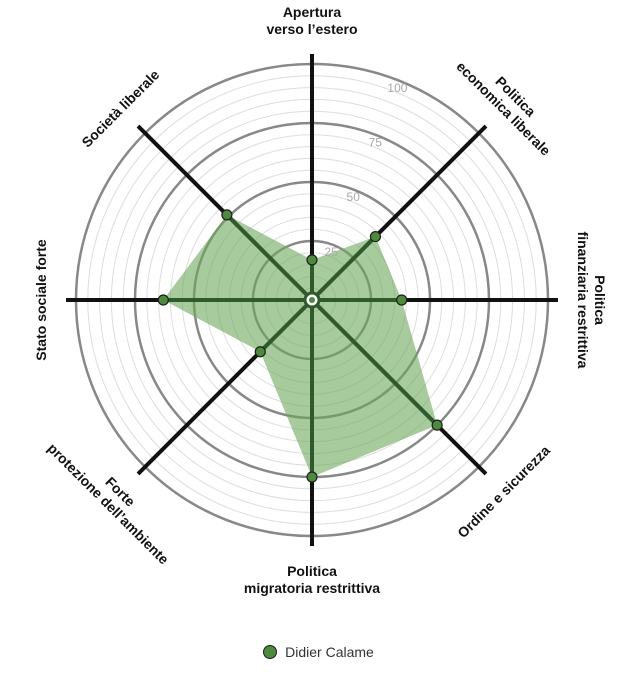 This screenshot has height=679, width=637. Describe the element at coordinates (329, 652) in the screenshot. I see `legend-label: Didier Calame` at that location.